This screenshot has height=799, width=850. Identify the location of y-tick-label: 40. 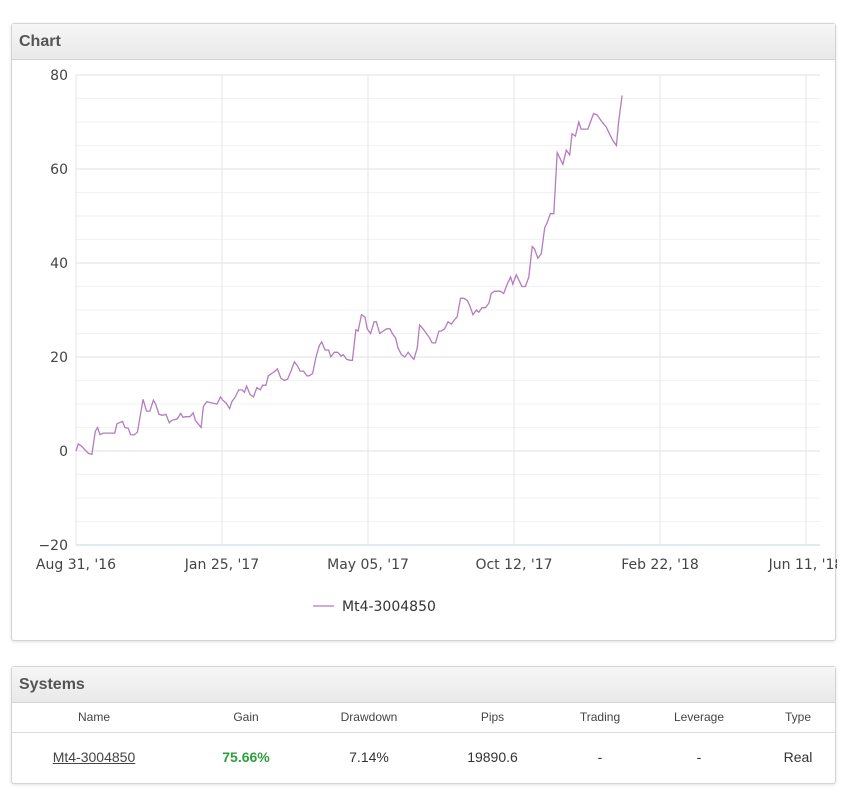
(59, 264).